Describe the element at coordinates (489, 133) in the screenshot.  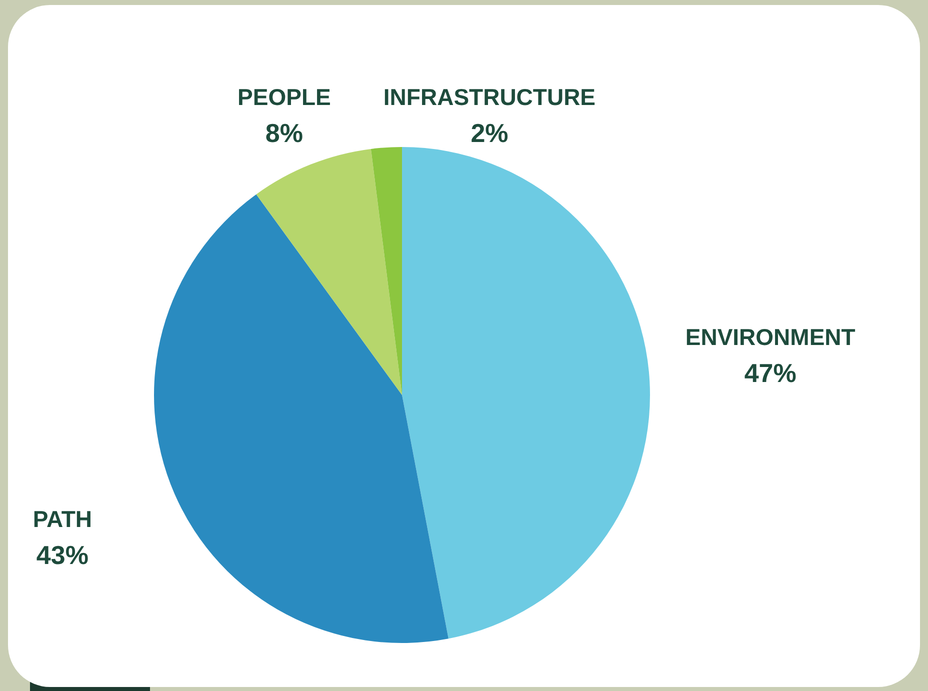
I see `data-label: 2%` at that location.